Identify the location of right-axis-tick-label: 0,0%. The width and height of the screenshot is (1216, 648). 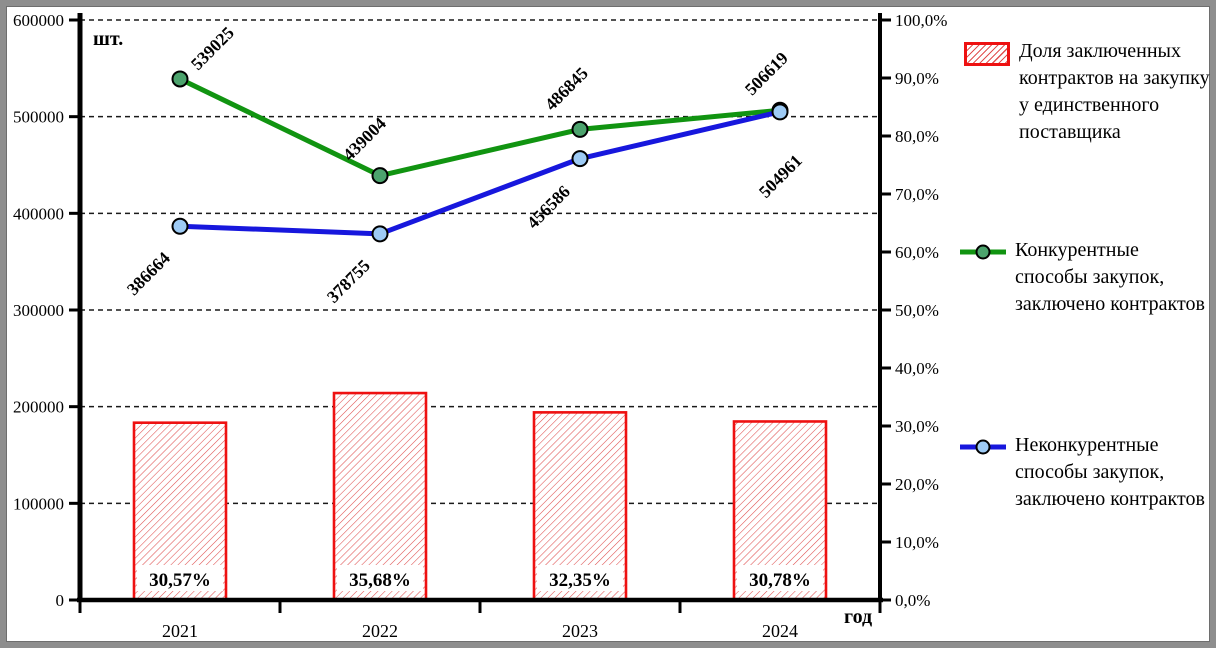
(912, 600).